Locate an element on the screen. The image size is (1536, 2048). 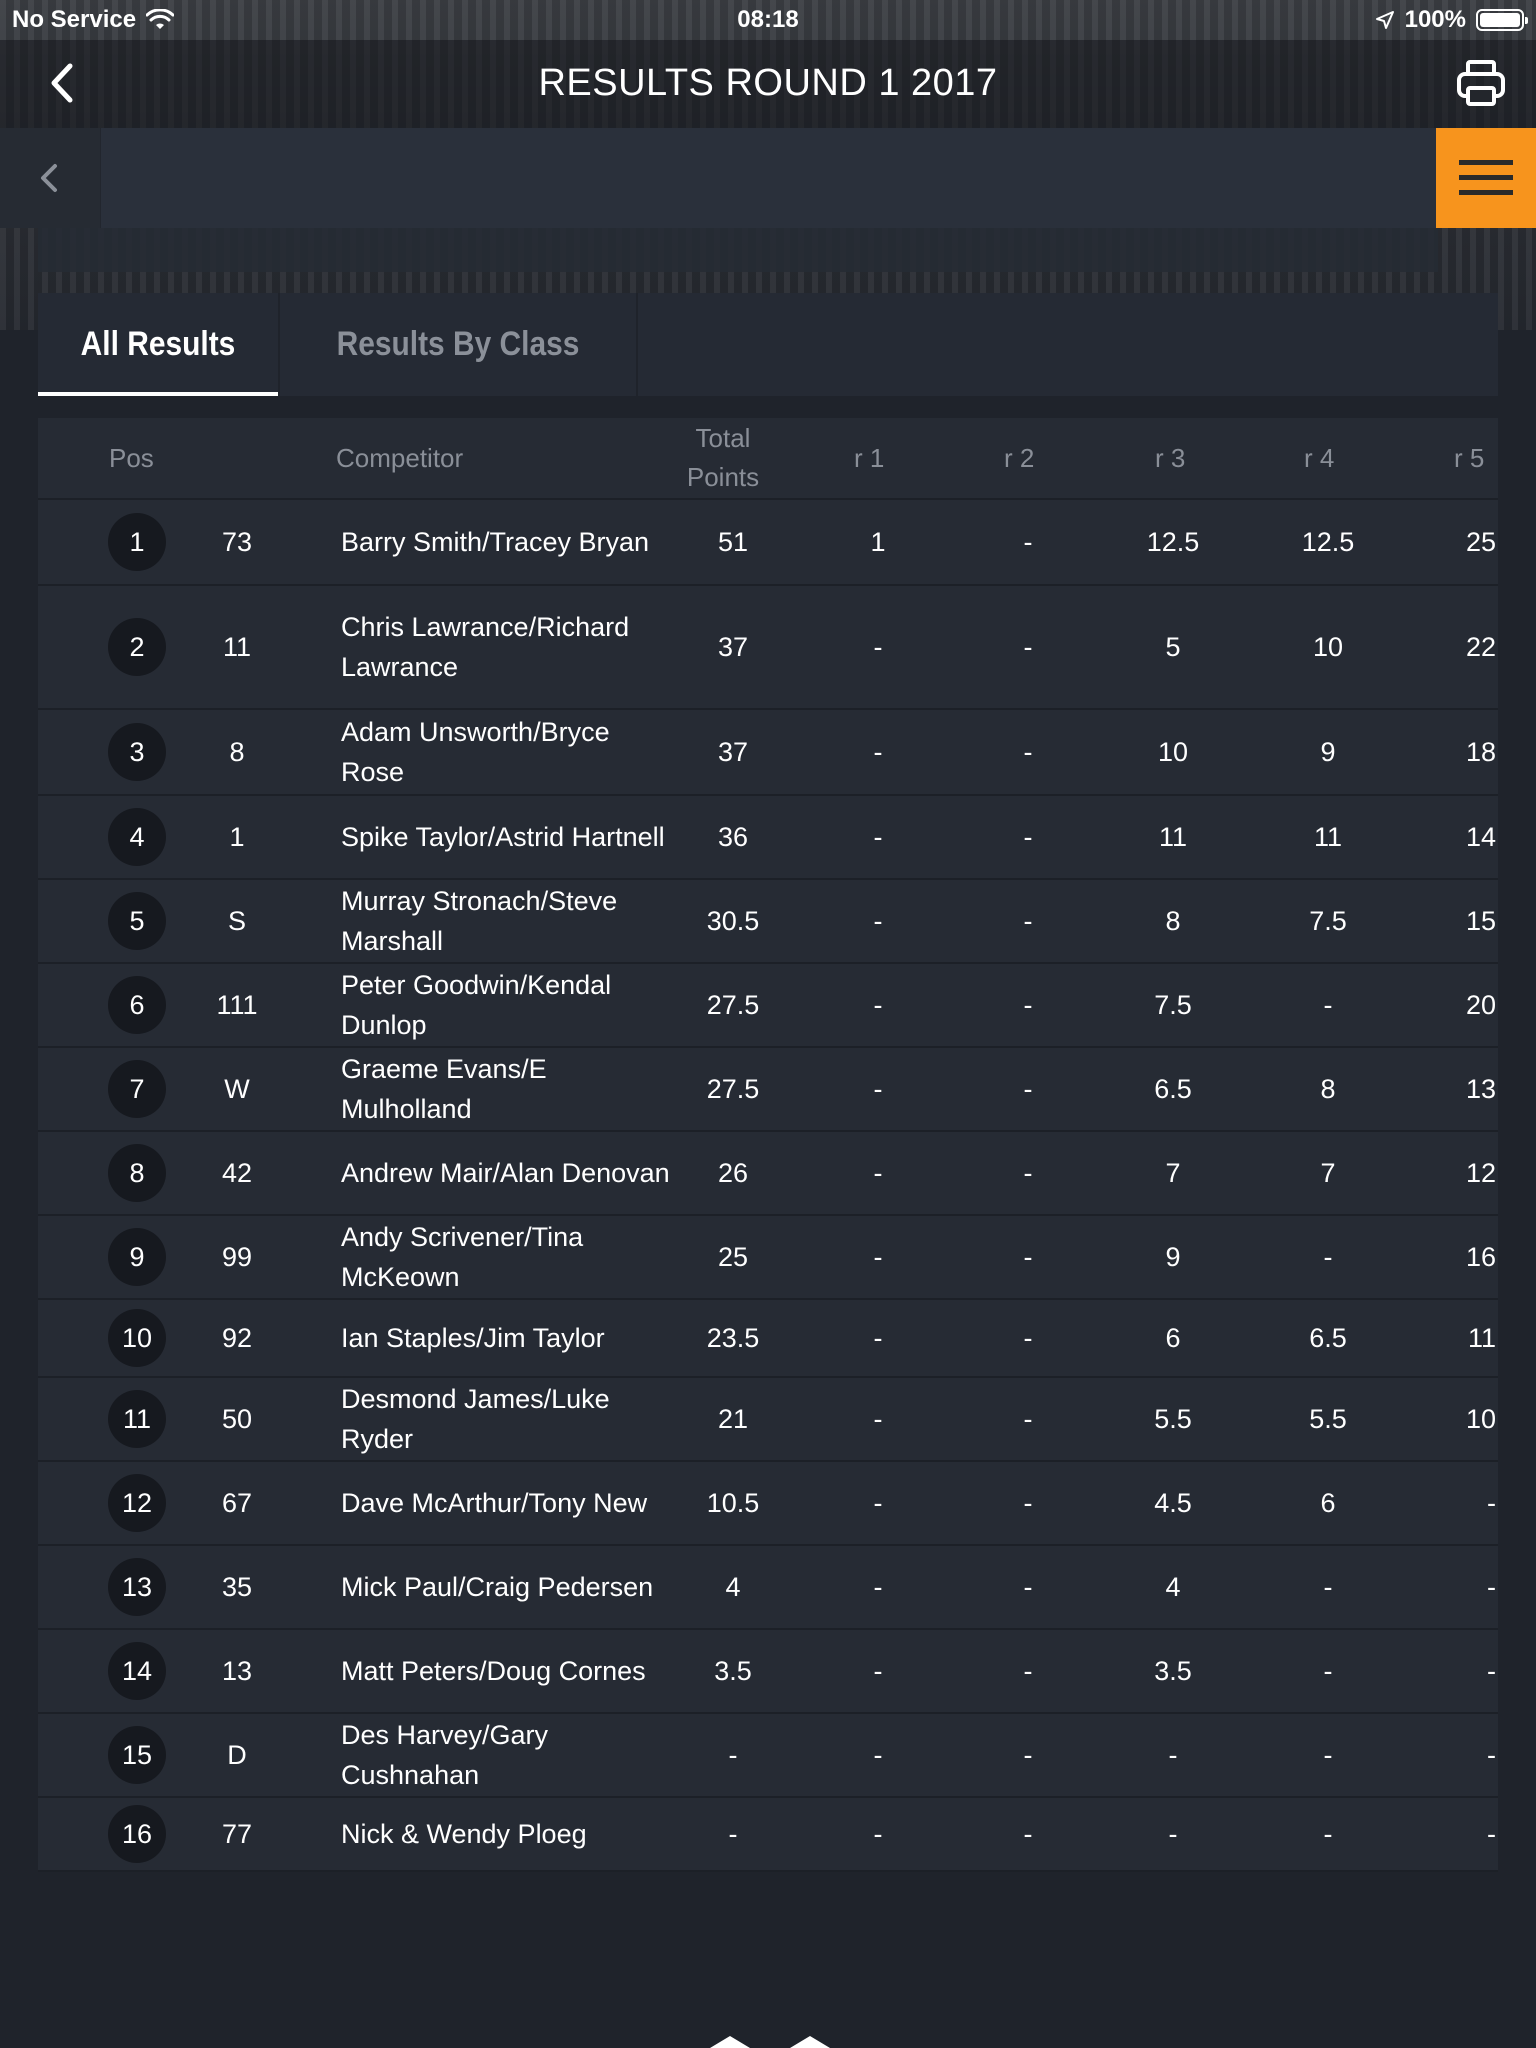
header-competitor: Competitor is located at coordinates (400, 457).